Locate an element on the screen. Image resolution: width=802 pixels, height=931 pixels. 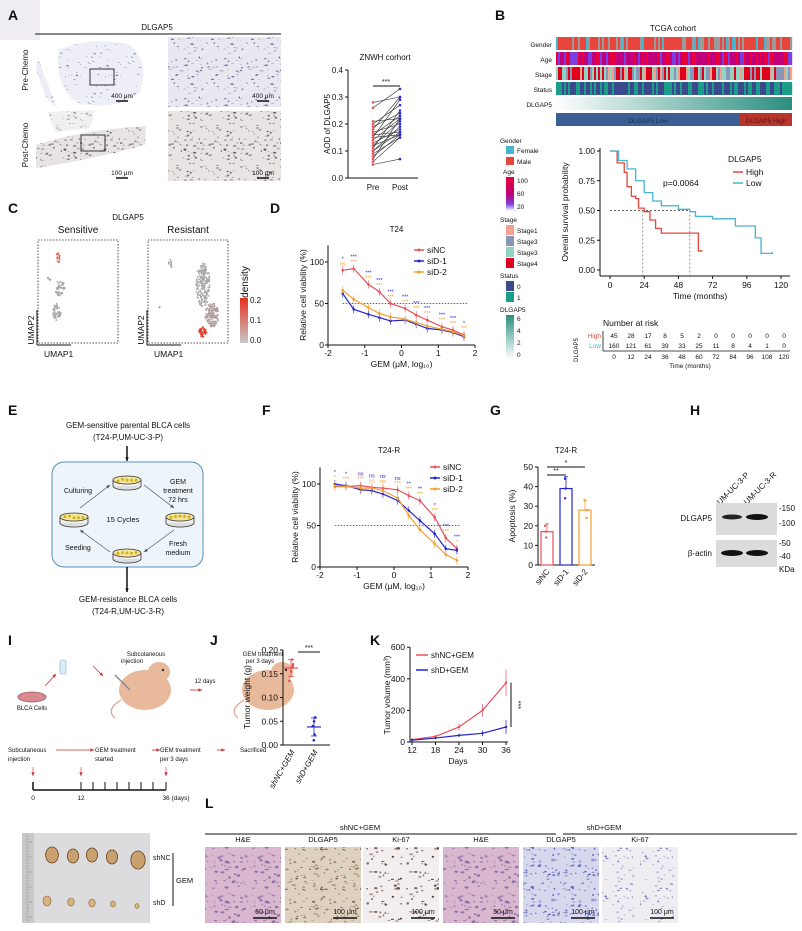
legend-swatch is located at coordinates (510, 150).